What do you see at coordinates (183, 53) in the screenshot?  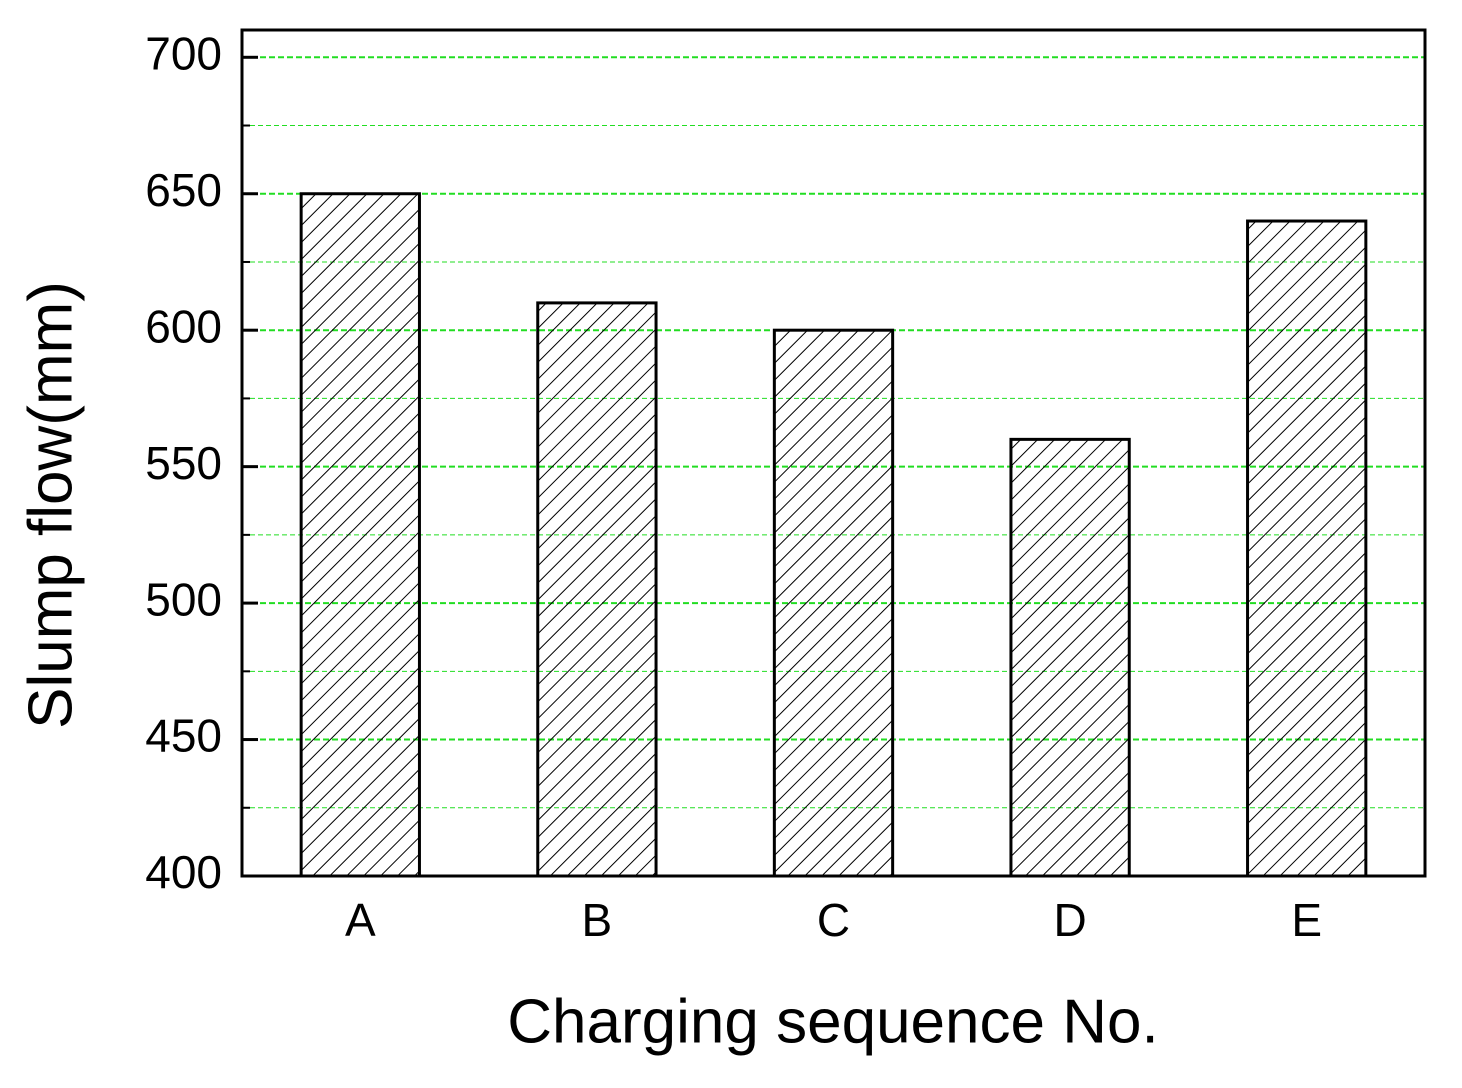 I see `y-tick-label: 700` at bounding box center [183, 53].